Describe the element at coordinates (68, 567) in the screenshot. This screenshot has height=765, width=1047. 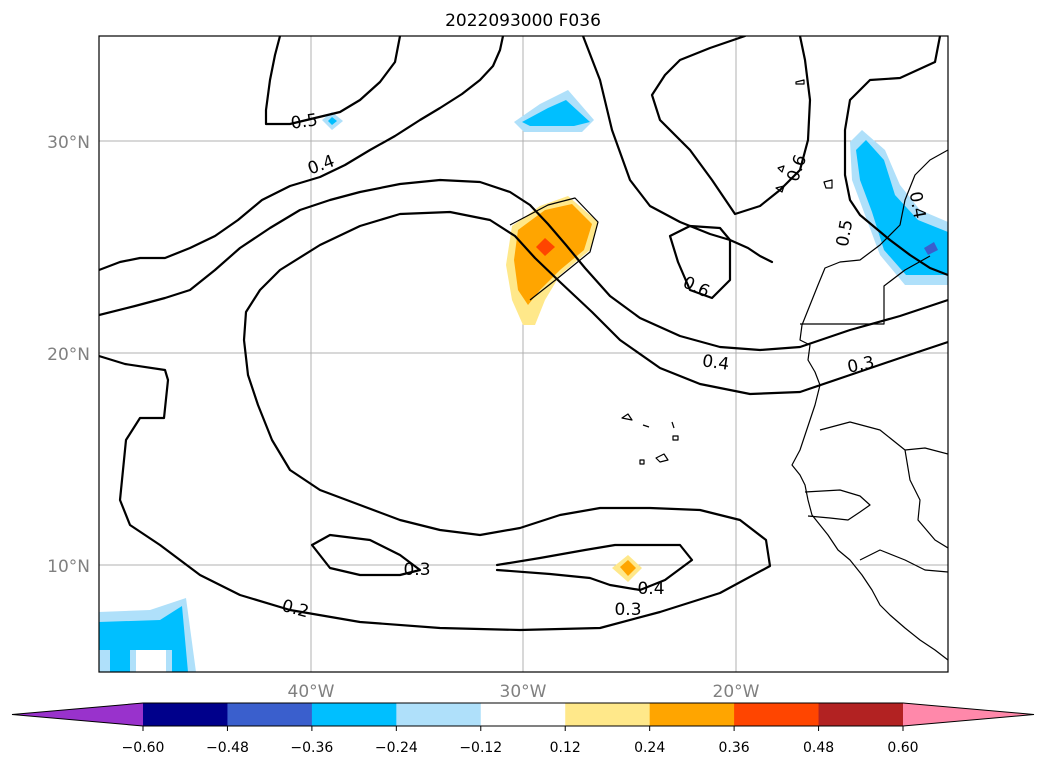
I see `y-tick-label: 10°N` at that location.